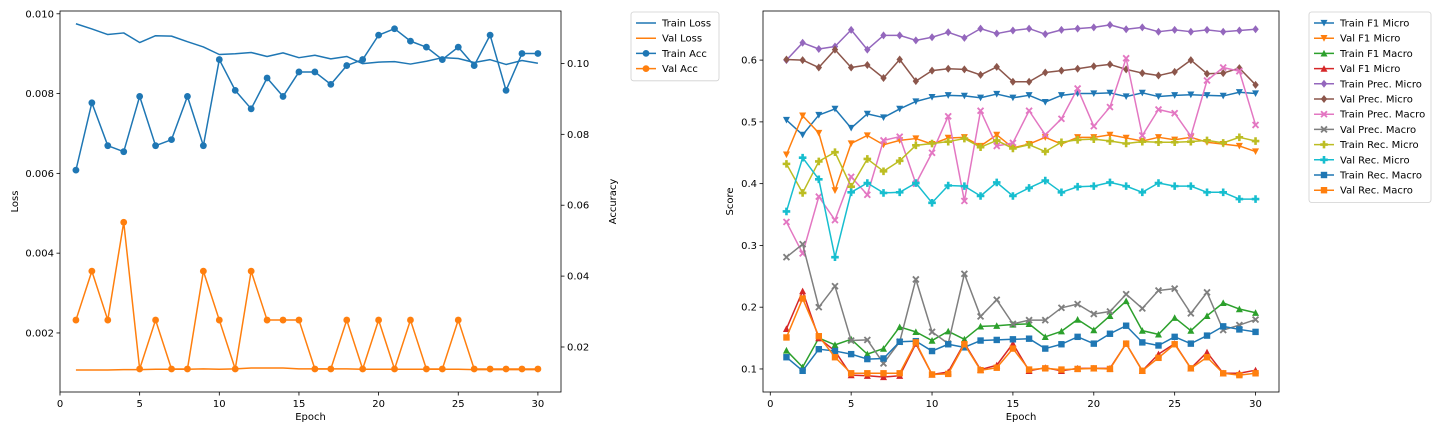  Describe the element at coordinates (1370, 107) in the screenshot. I see `legend-frame` at that location.